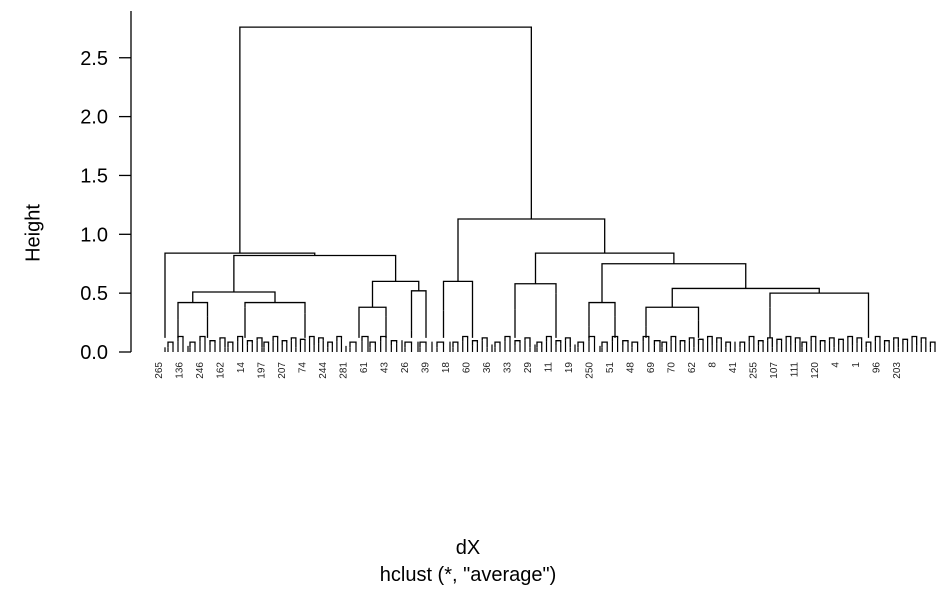 Image resolution: width=936 pixels, height=596 pixels. I want to click on leaf-label: 136, so click(180, 370).